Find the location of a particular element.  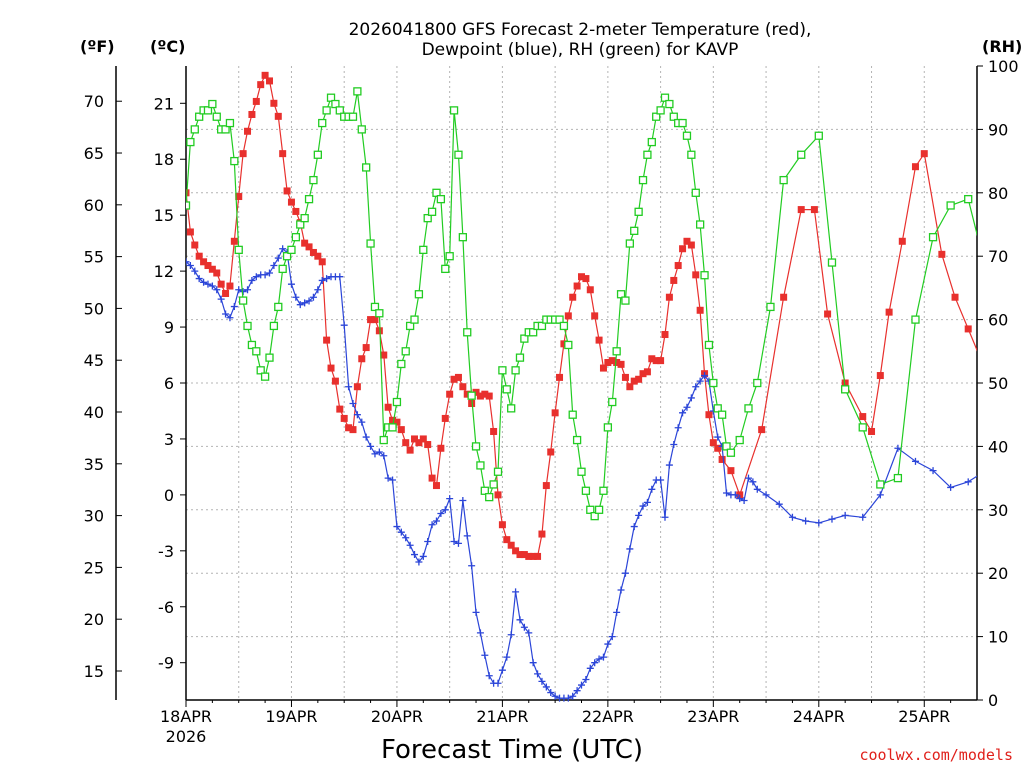

rh-tick-label: 10 is located at coordinates (998, 637).